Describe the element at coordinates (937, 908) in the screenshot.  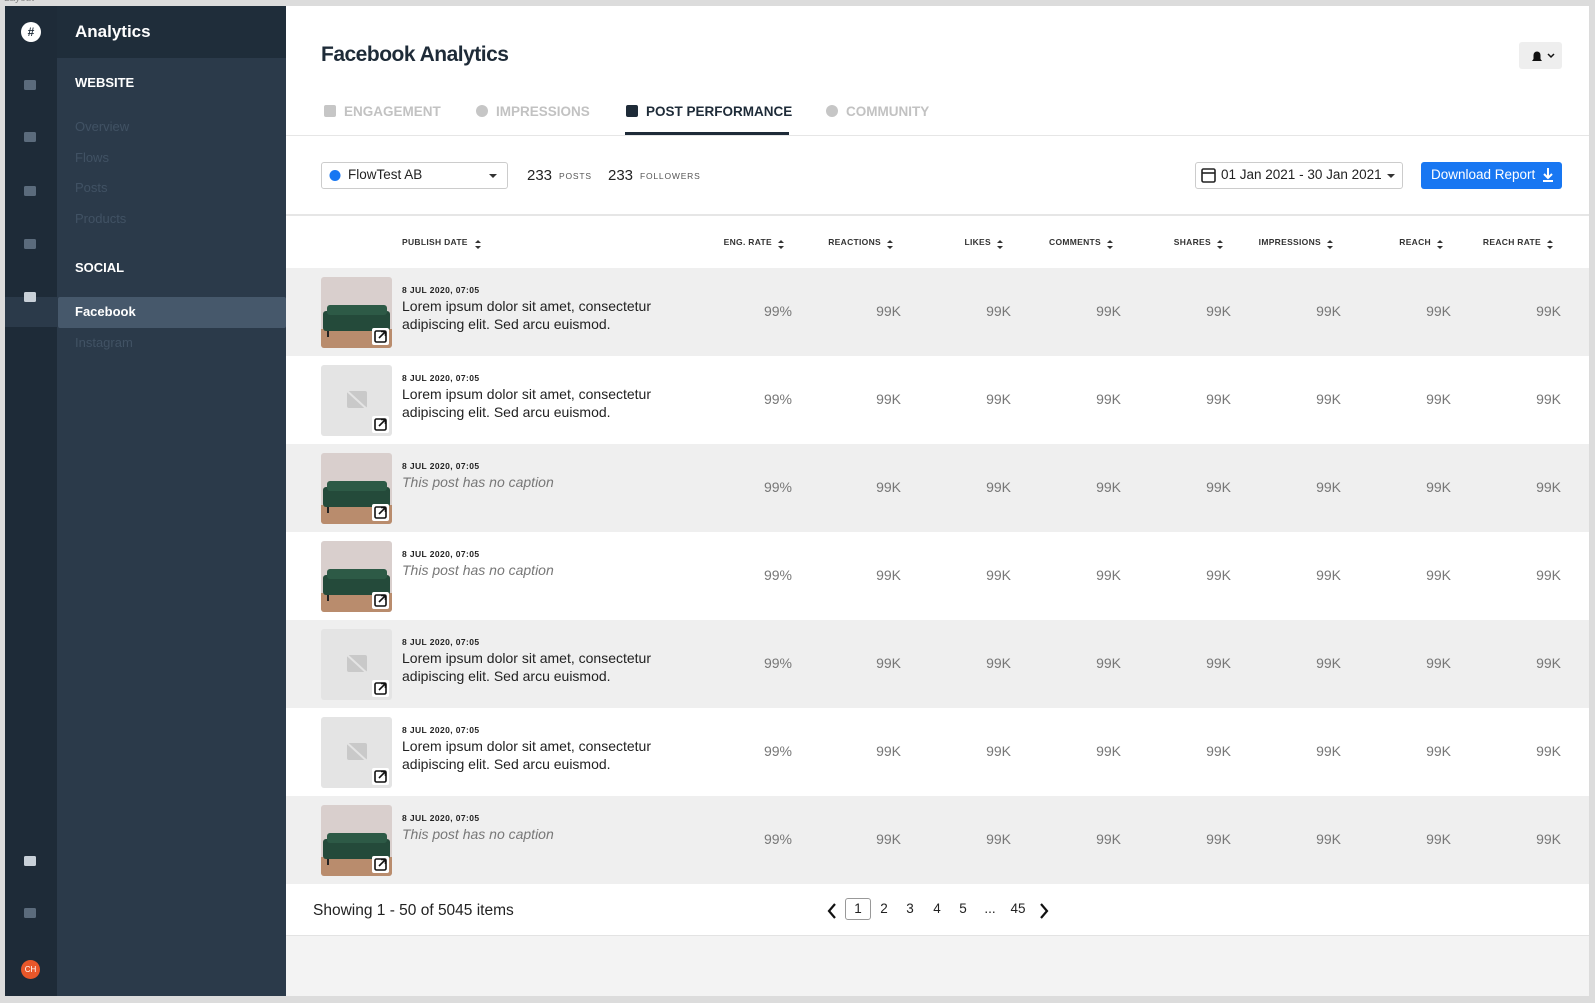
I see `page-button: 4` at that location.